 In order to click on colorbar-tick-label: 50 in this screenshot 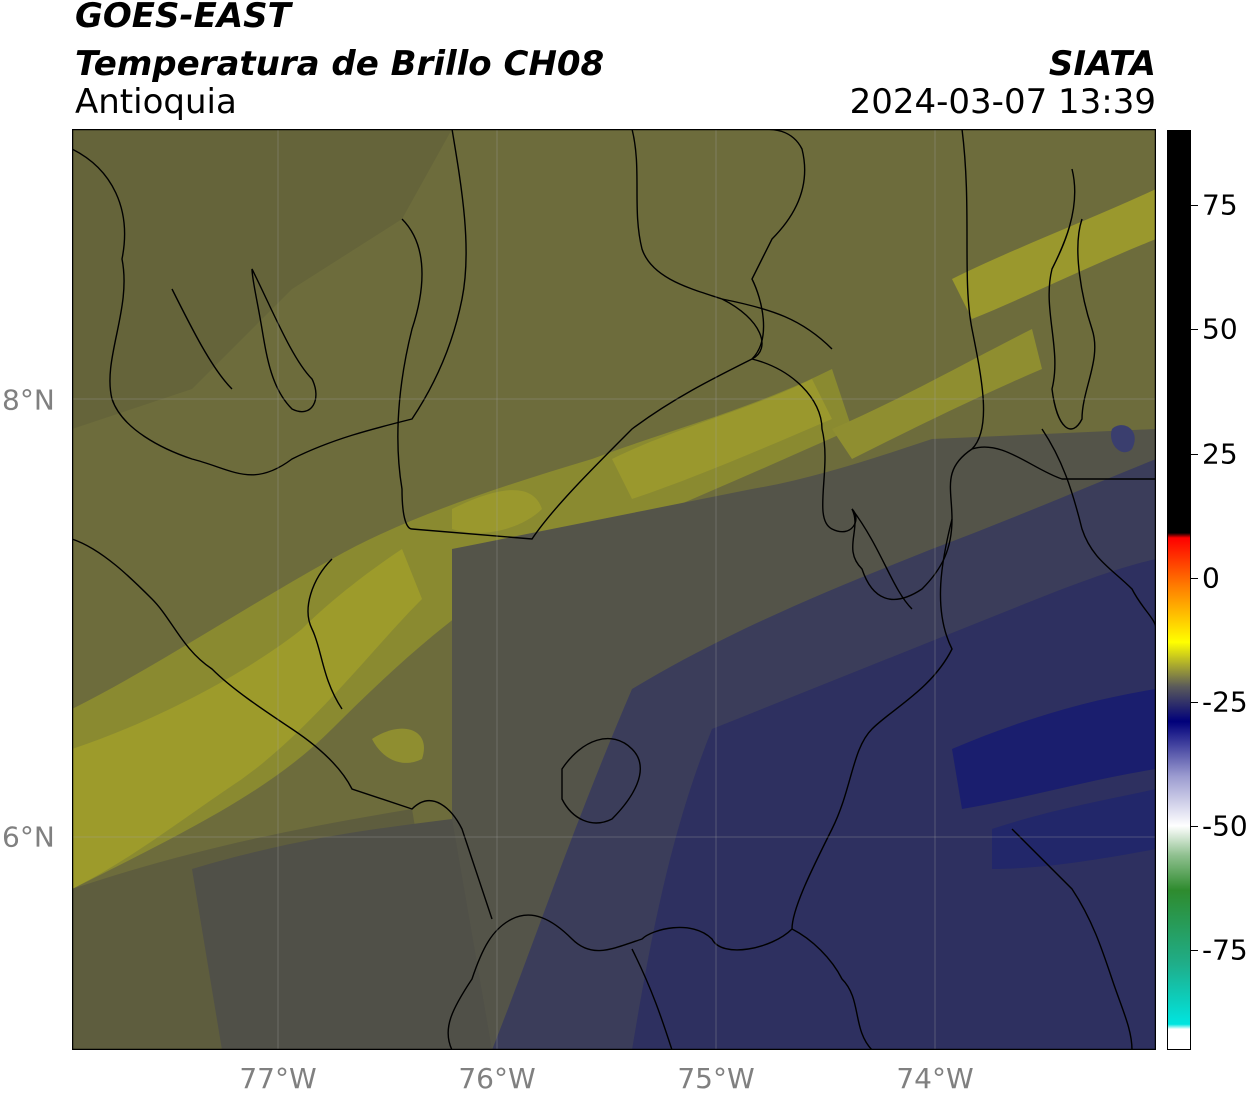, I will do `click(1220, 329)`.